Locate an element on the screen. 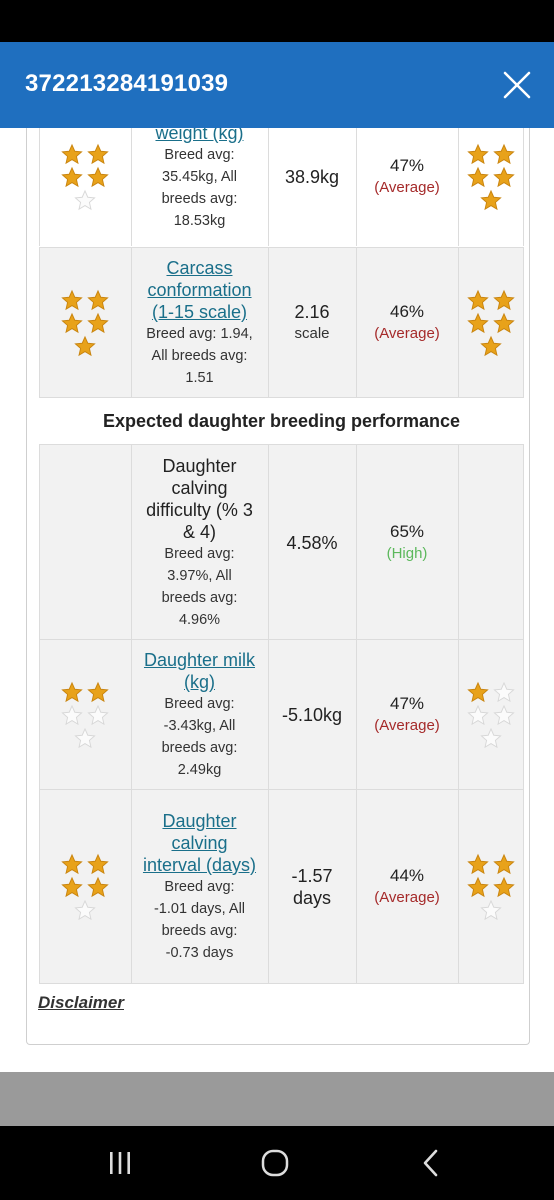 This screenshot has width=554, height=1200. value-cell: -5.10kg is located at coordinates (312, 715).